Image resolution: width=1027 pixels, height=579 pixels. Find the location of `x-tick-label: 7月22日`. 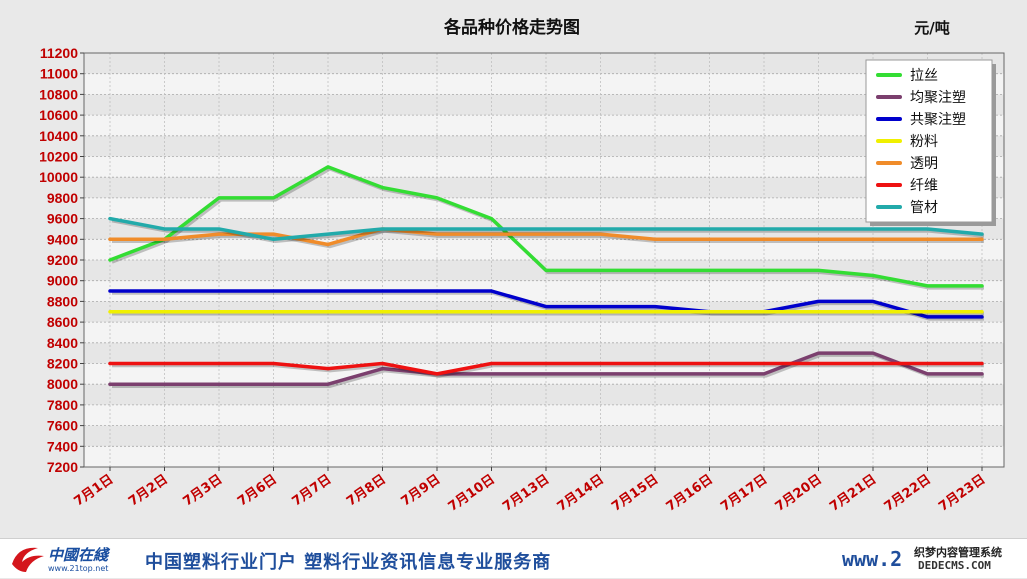

x-tick-label: 7月22日 is located at coordinates (908, 493).